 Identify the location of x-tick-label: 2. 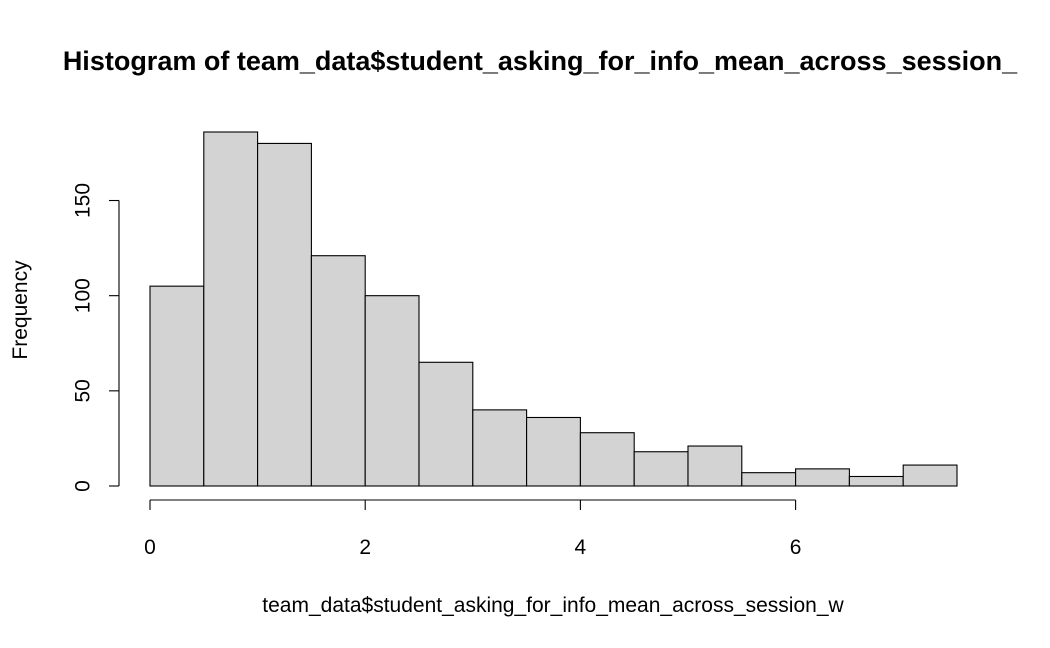
(365, 547).